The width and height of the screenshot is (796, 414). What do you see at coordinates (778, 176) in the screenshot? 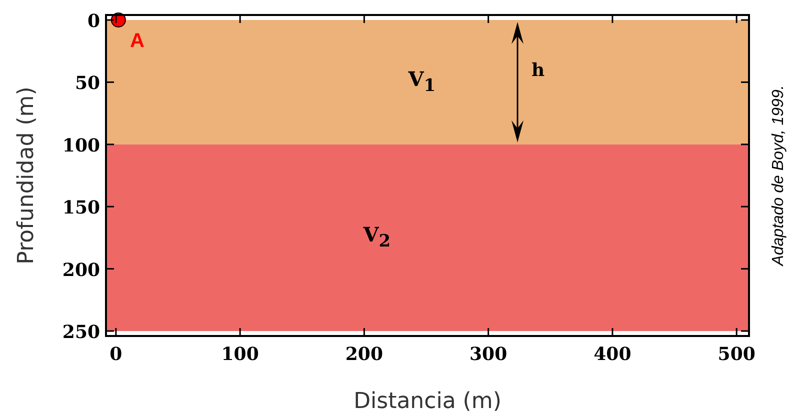
I see `text: Adaptado de Boyd, 1999.` at bounding box center [778, 176].